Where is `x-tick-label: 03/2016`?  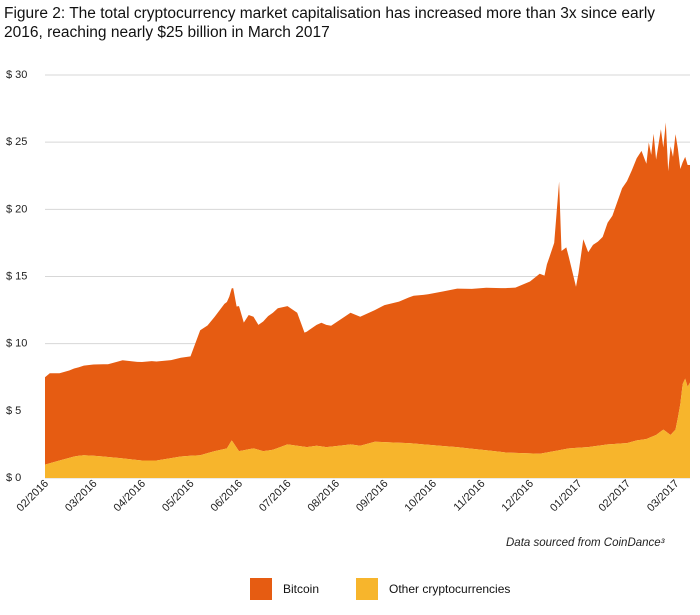
x-tick-label: 03/2016 is located at coordinates (81, 496).